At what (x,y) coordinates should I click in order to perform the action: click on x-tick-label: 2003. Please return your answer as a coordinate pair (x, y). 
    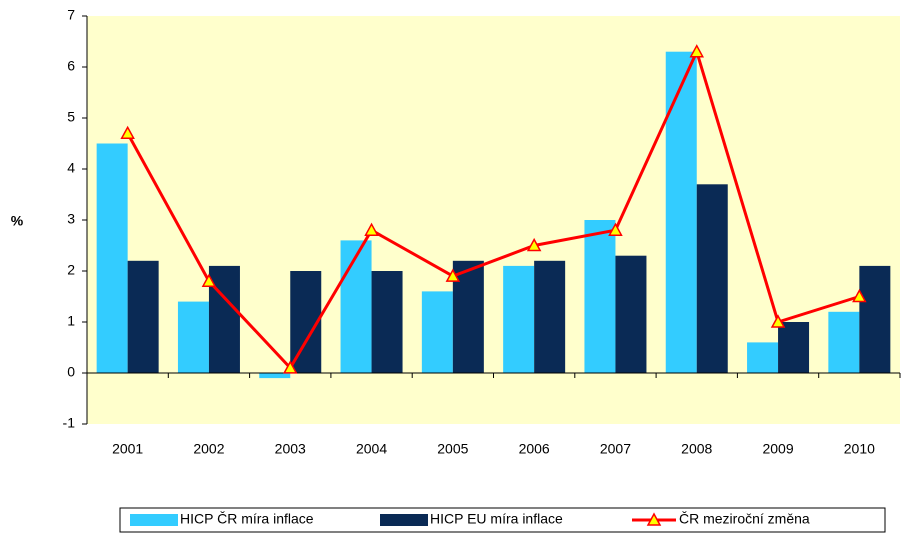
    Looking at the image, I should click on (290, 449).